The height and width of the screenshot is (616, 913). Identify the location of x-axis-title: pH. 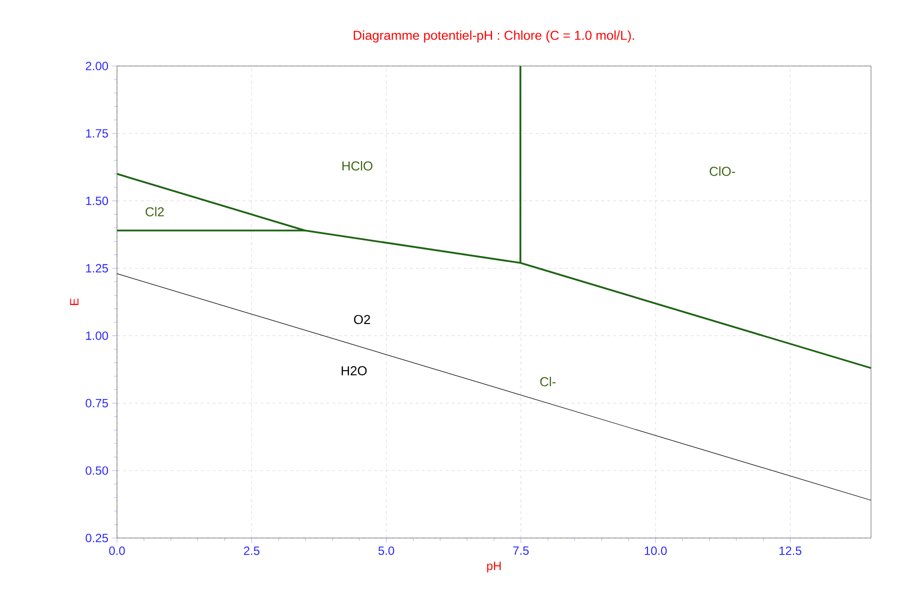
(494, 567).